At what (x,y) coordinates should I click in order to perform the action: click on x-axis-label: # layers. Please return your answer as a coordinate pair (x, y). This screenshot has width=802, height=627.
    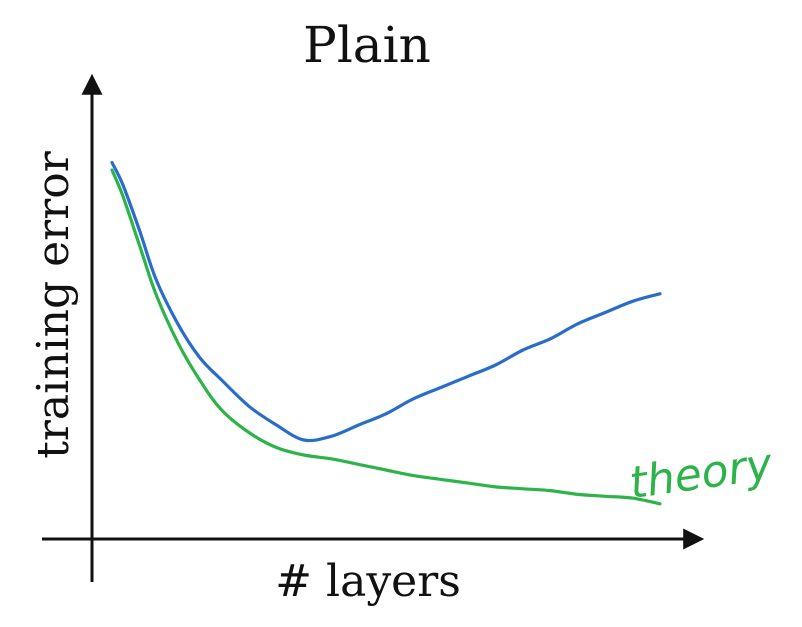
    Looking at the image, I should click on (368, 581).